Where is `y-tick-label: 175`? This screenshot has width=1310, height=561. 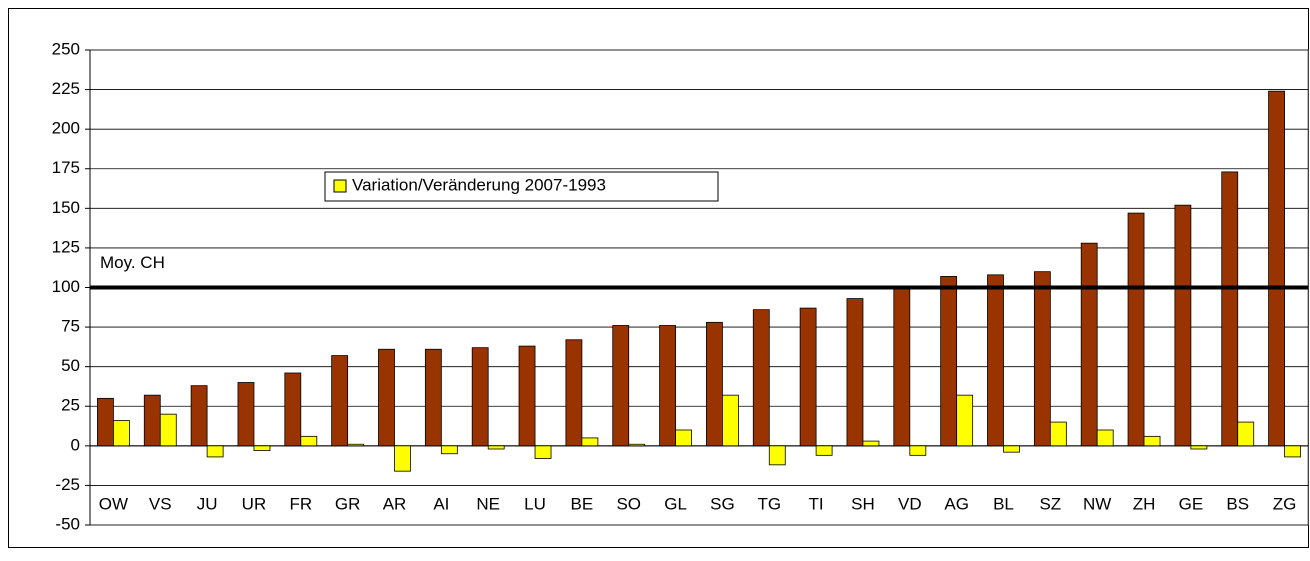 y-tick-label: 175 is located at coordinates (66, 167).